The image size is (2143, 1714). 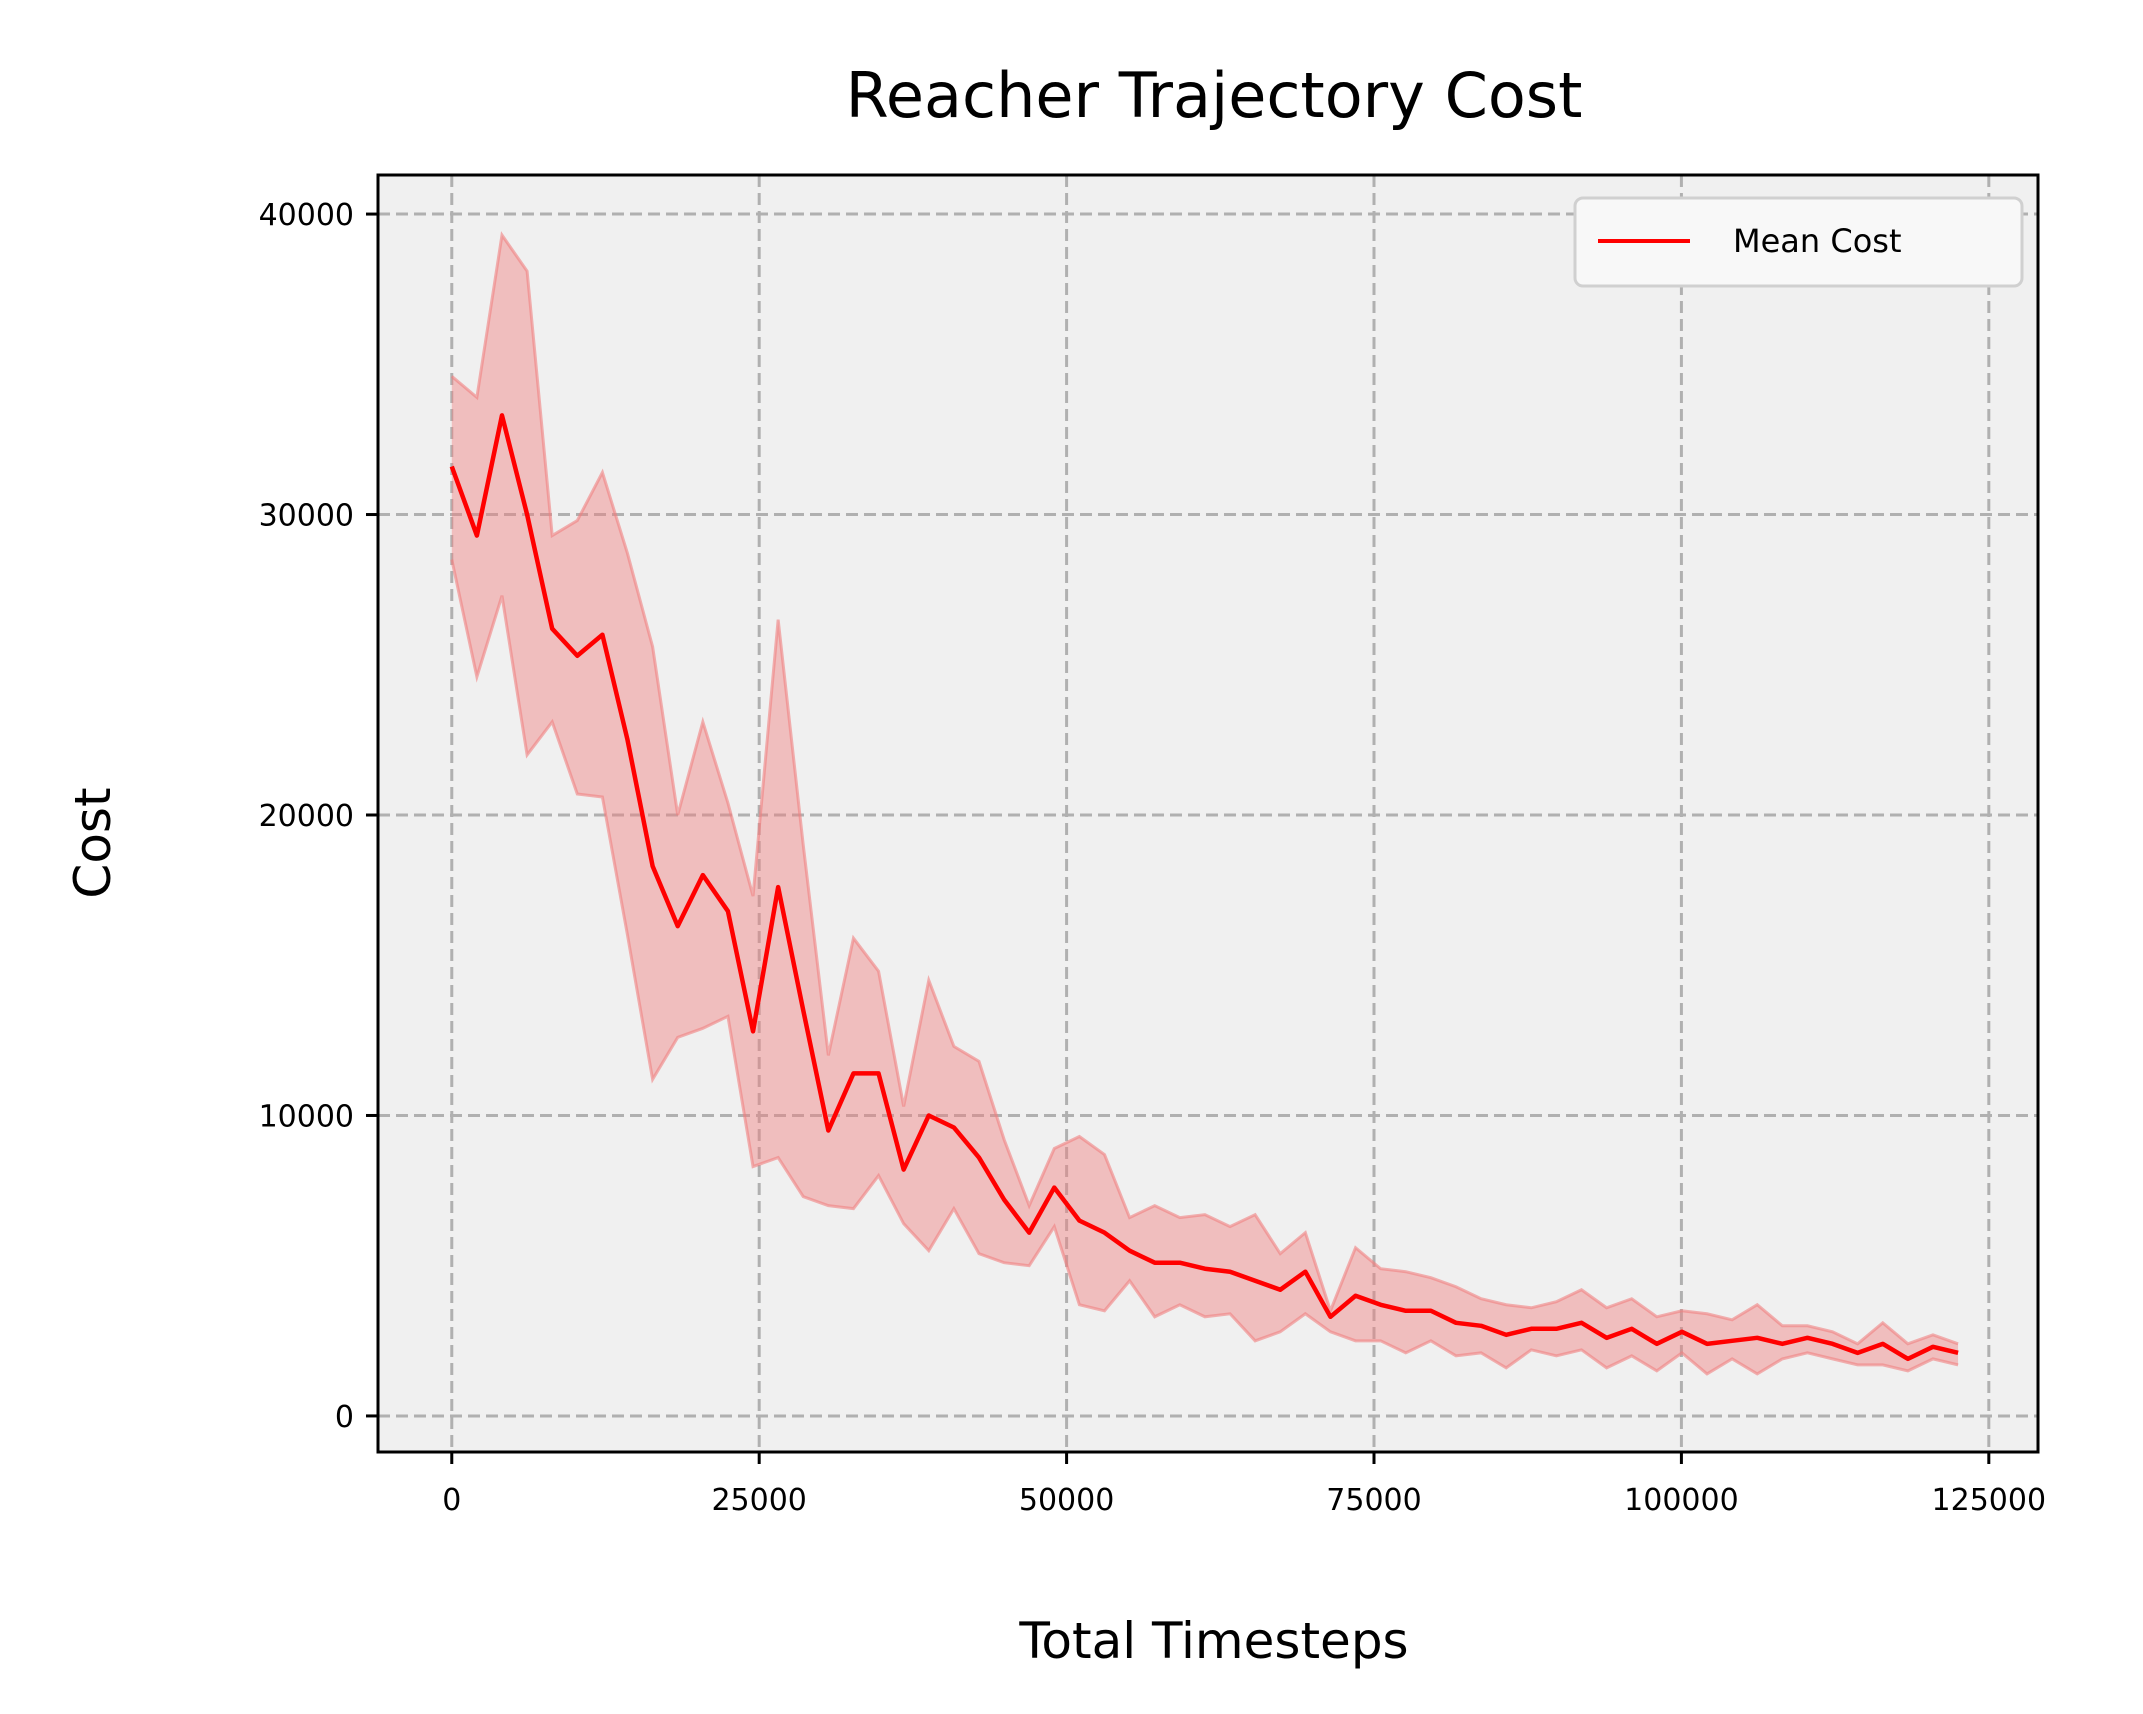 What do you see at coordinates (758, 1500) in the screenshot?
I see `x-tick-label: 25000` at bounding box center [758, 1500].